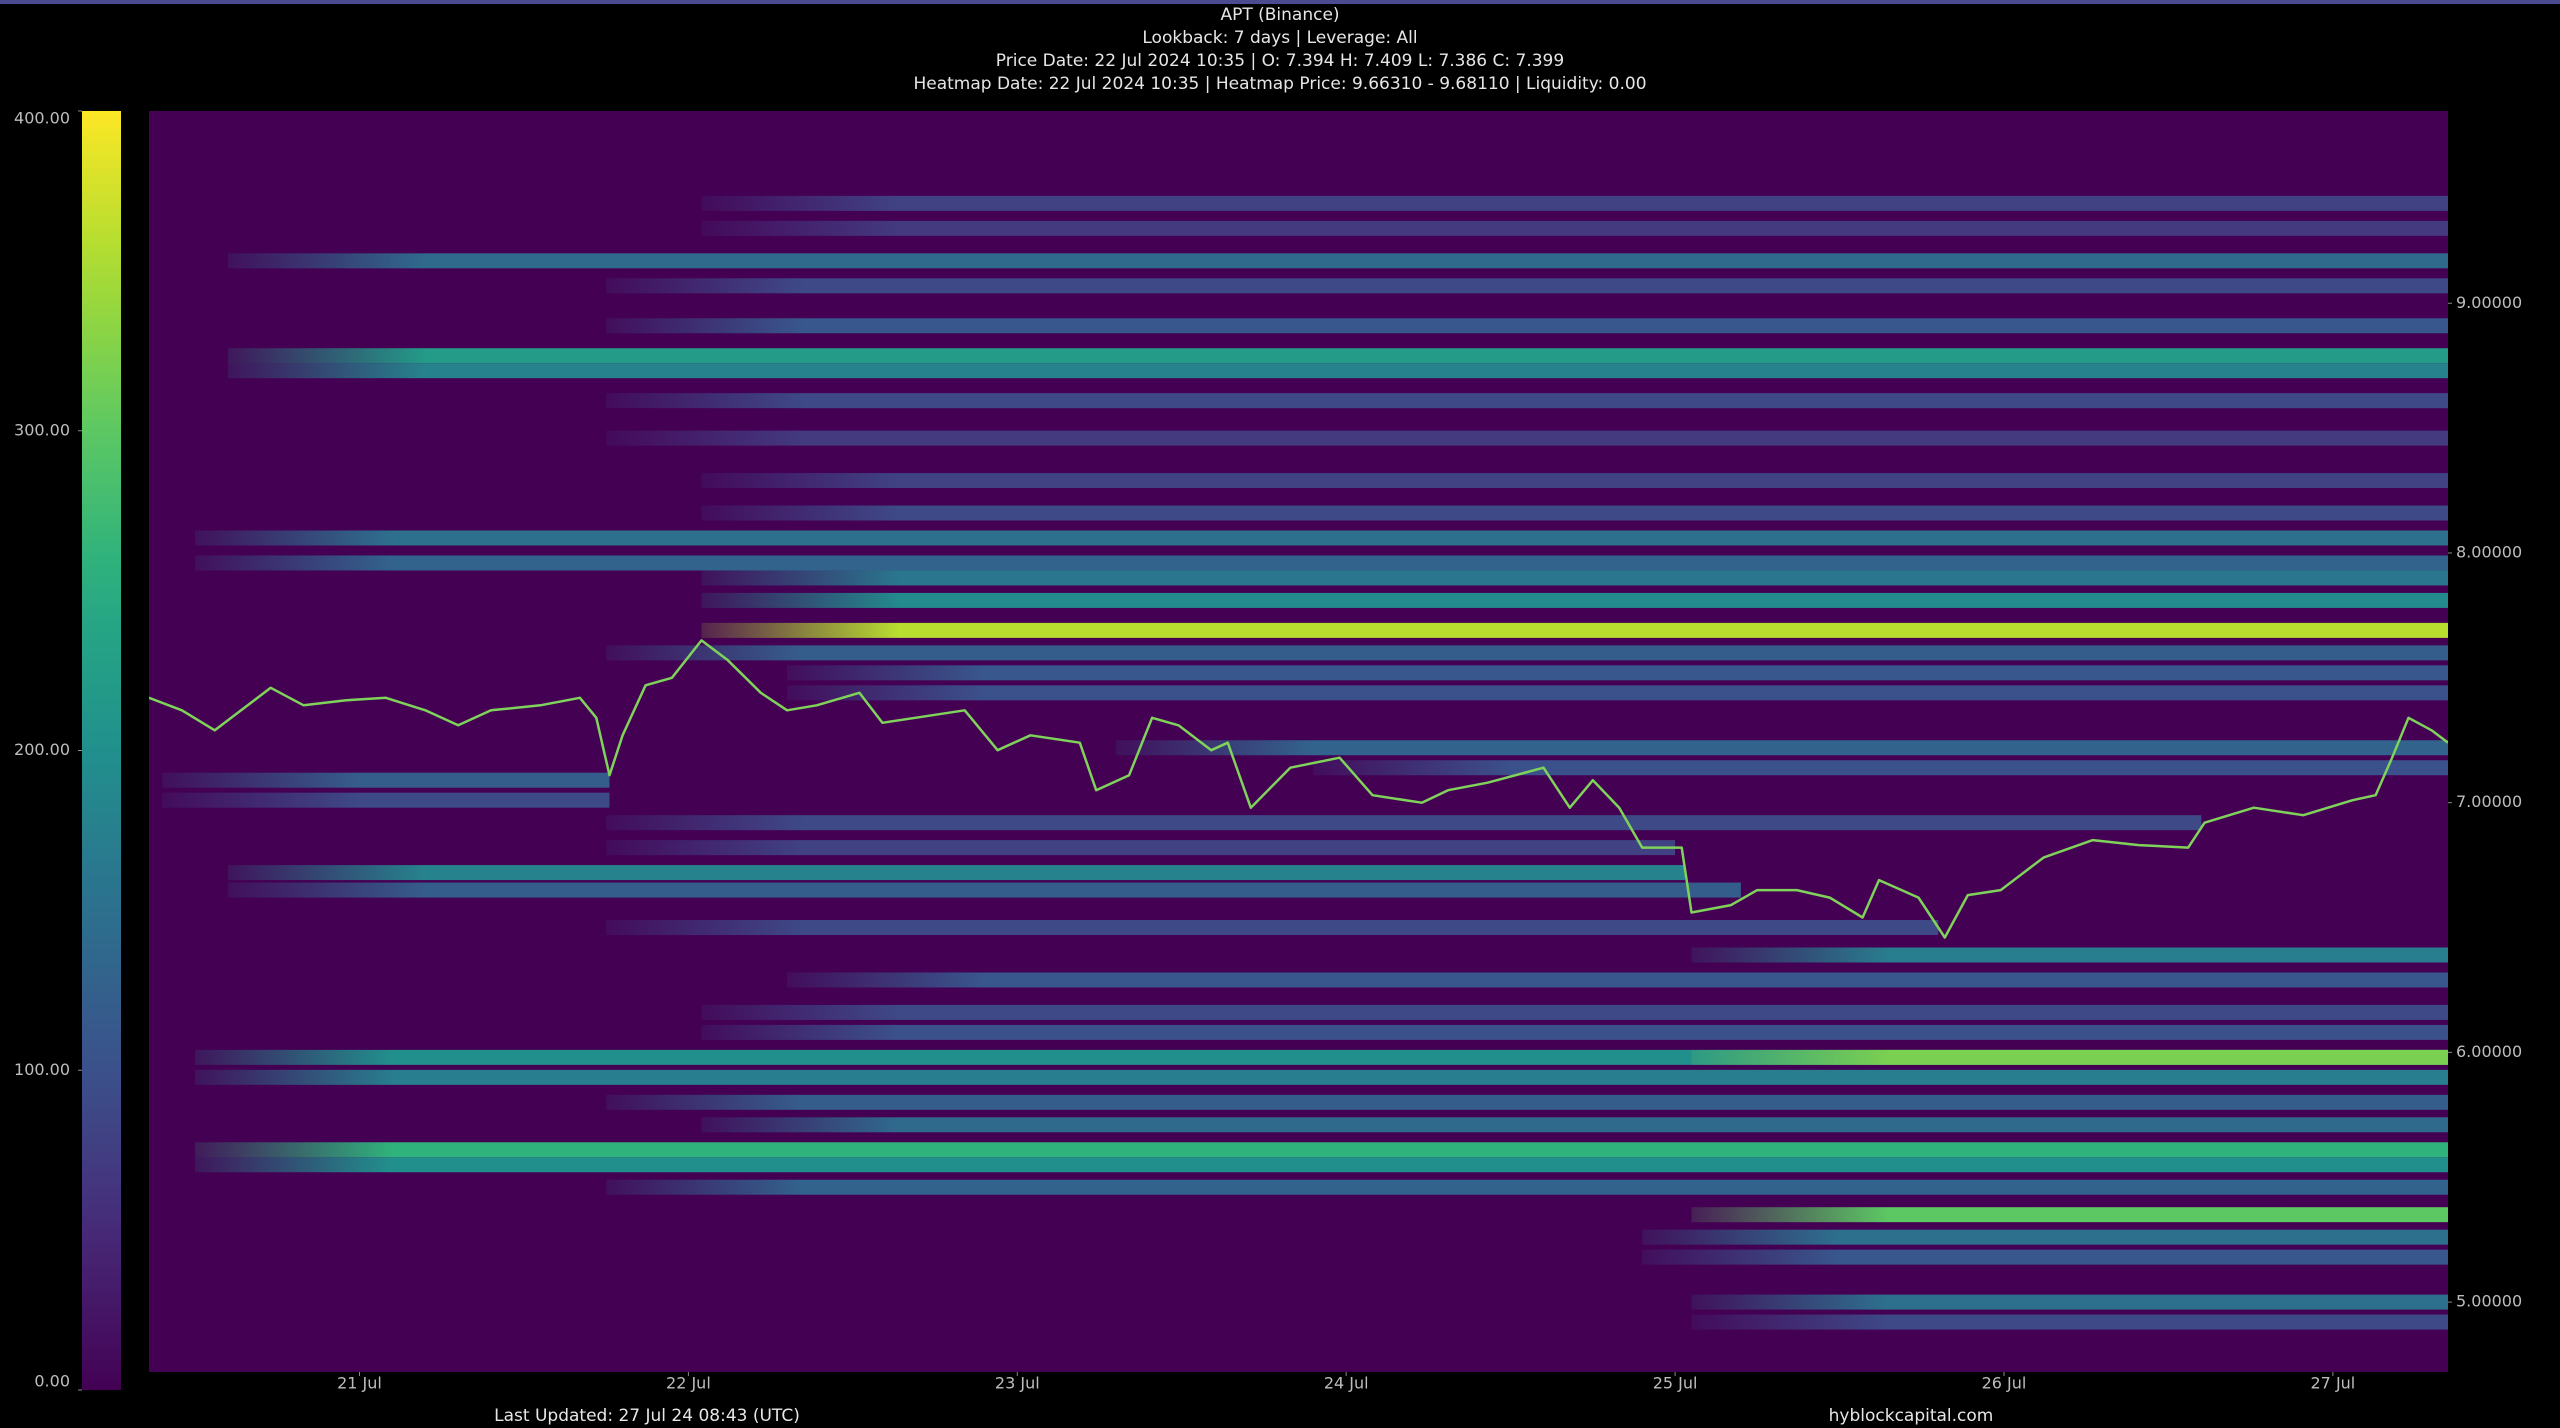 The width and height of the screenshot is (2560, 1428). What do you see at coordinates (52, 1381) in the screenshot?
I see `colorbar-tick-label: 0.00` at bounding box center [52, 1381].